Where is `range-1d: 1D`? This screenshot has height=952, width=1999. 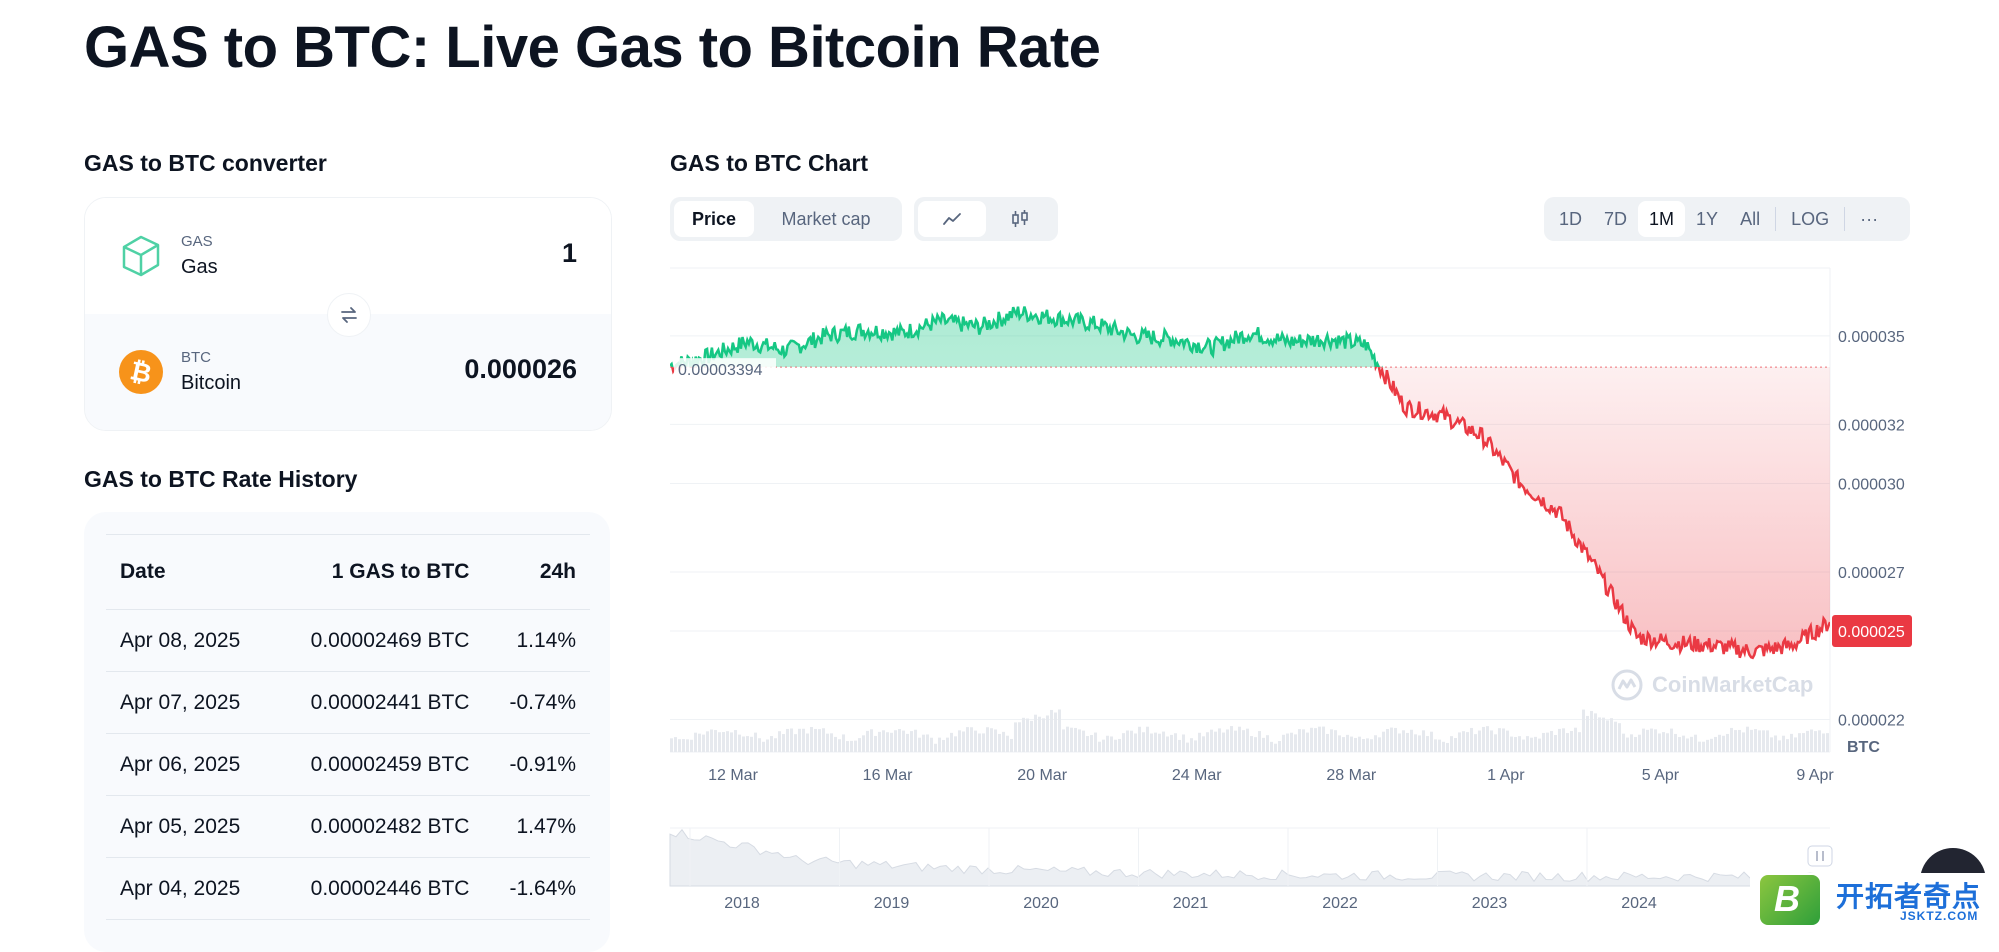 range-1d: 1D is located at coordinates (1571, 219).